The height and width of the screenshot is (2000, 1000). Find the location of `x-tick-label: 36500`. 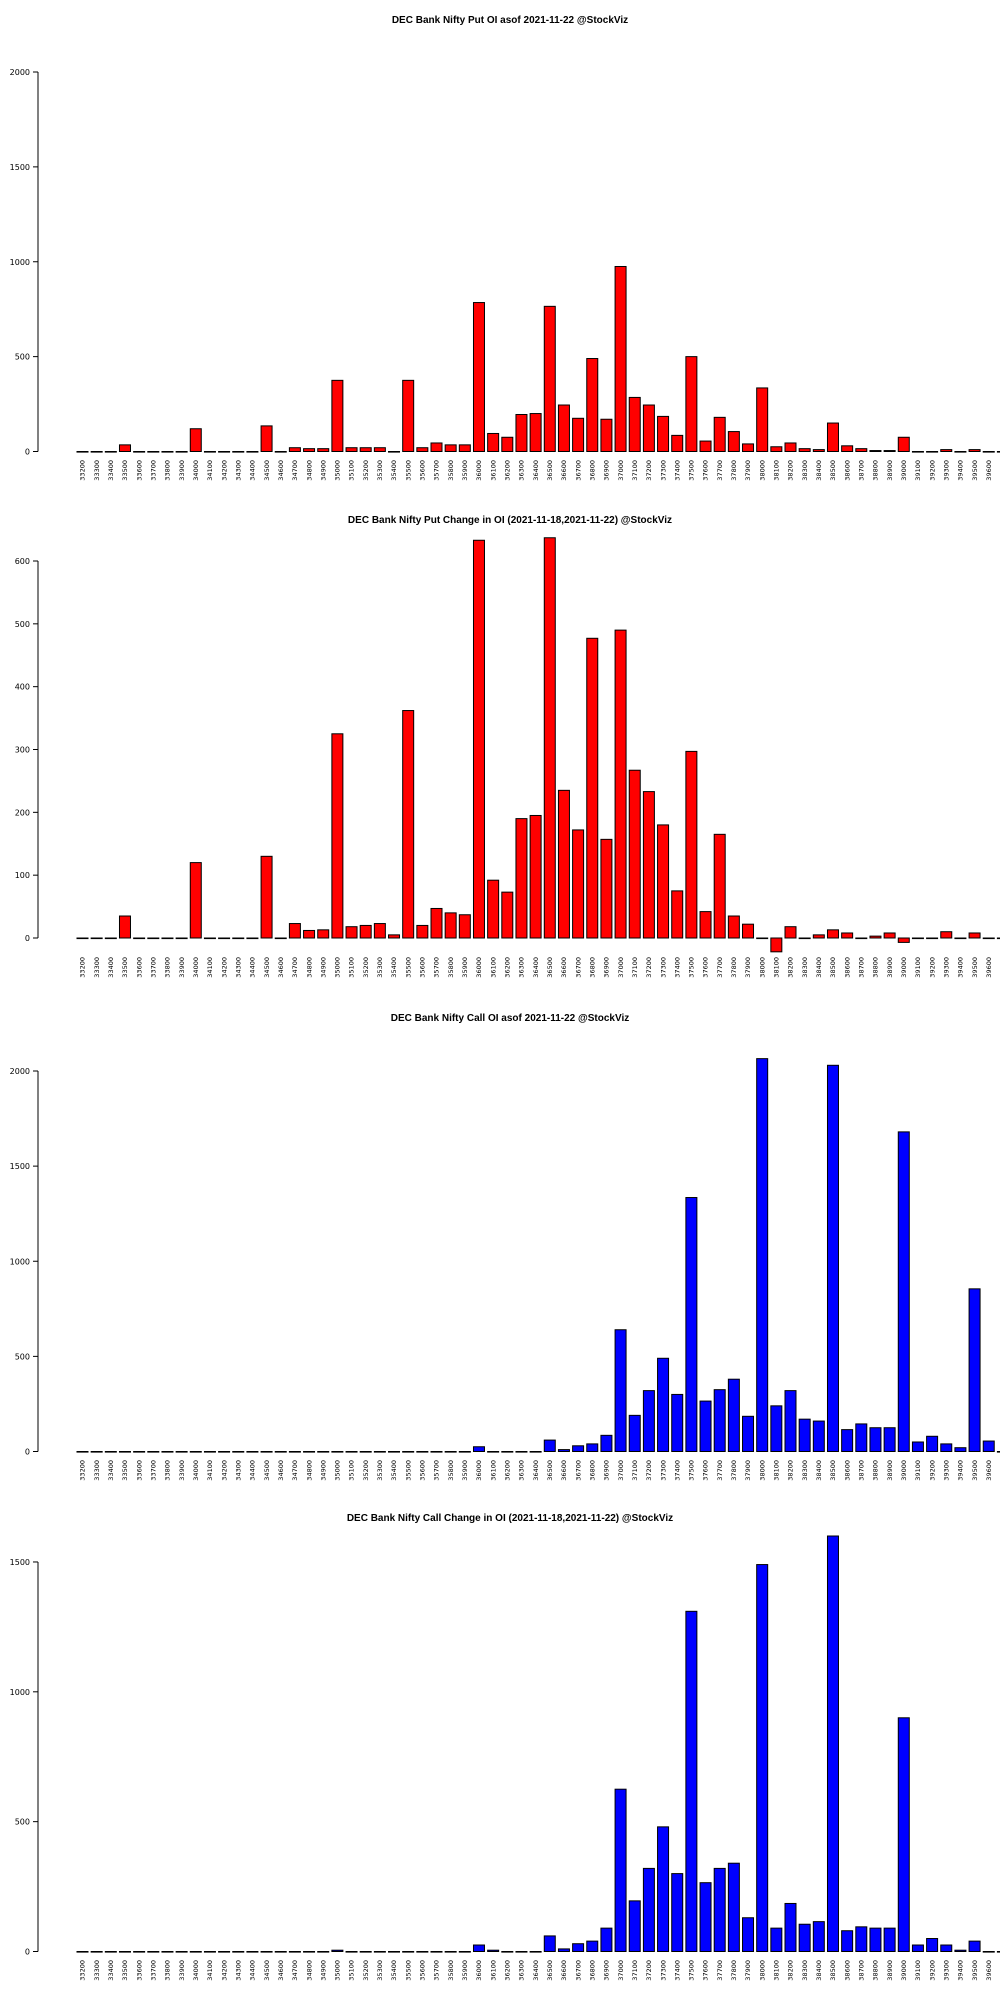

x-tick-label: 36500 is located at coordinates (550, 967).